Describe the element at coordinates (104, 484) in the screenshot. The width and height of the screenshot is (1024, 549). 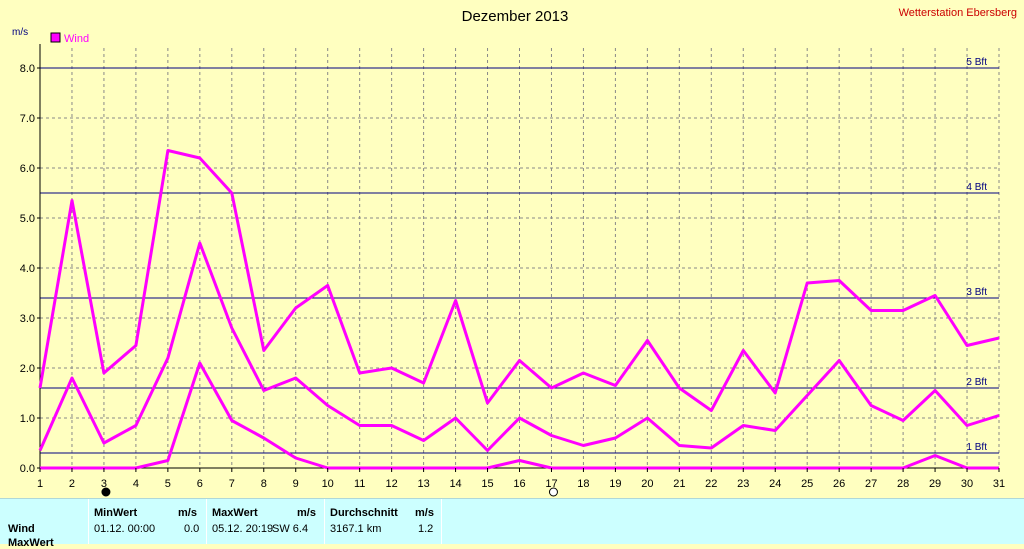
I see `x-tick-label: 3` at that location.